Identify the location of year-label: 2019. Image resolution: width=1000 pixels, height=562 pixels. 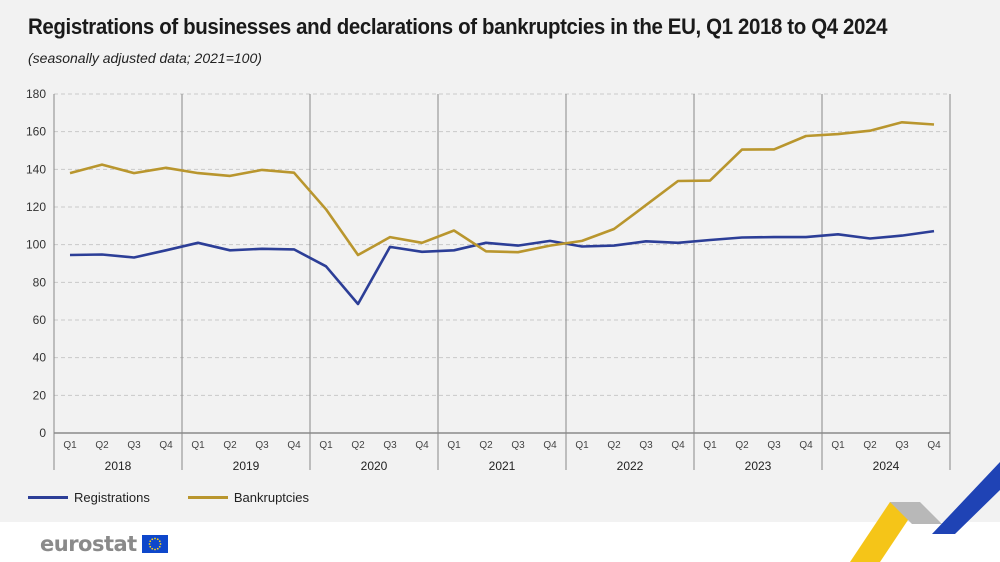
(246, 466).